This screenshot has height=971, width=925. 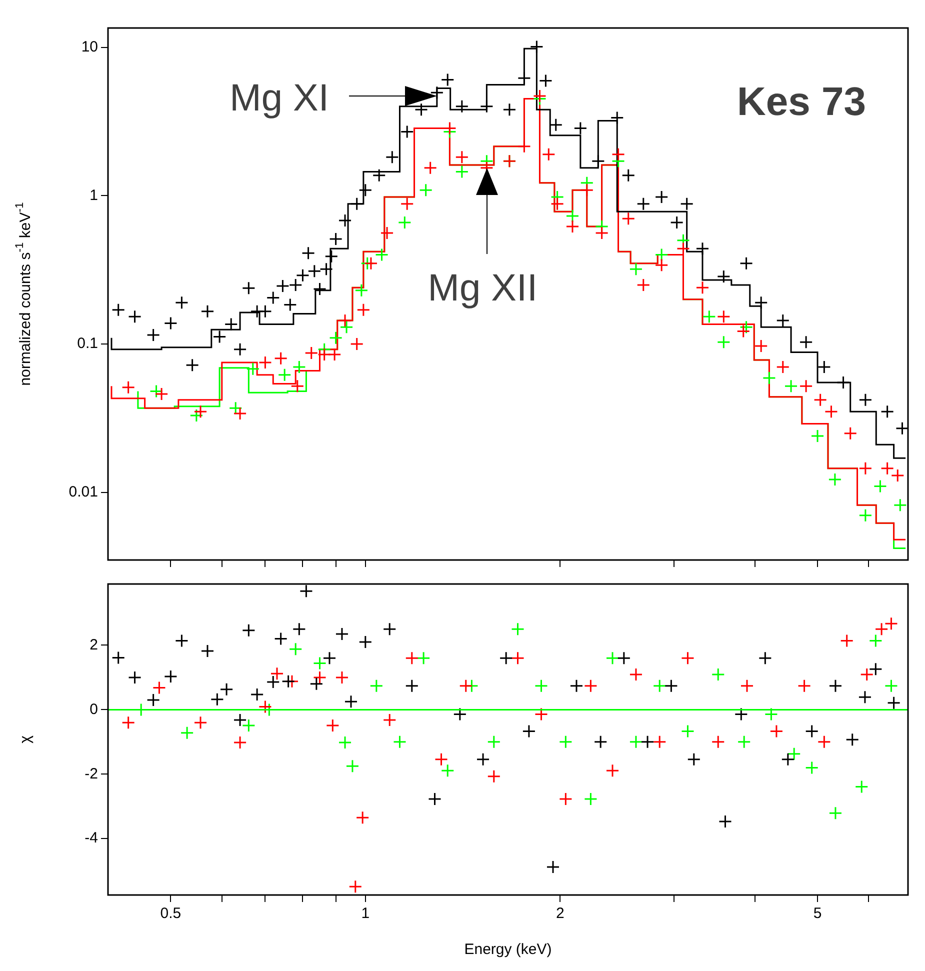 What do you see at coordinates (365, 913) in the screenshot?
I see `x-tick-label: 1` at bounding box center [365, 913].